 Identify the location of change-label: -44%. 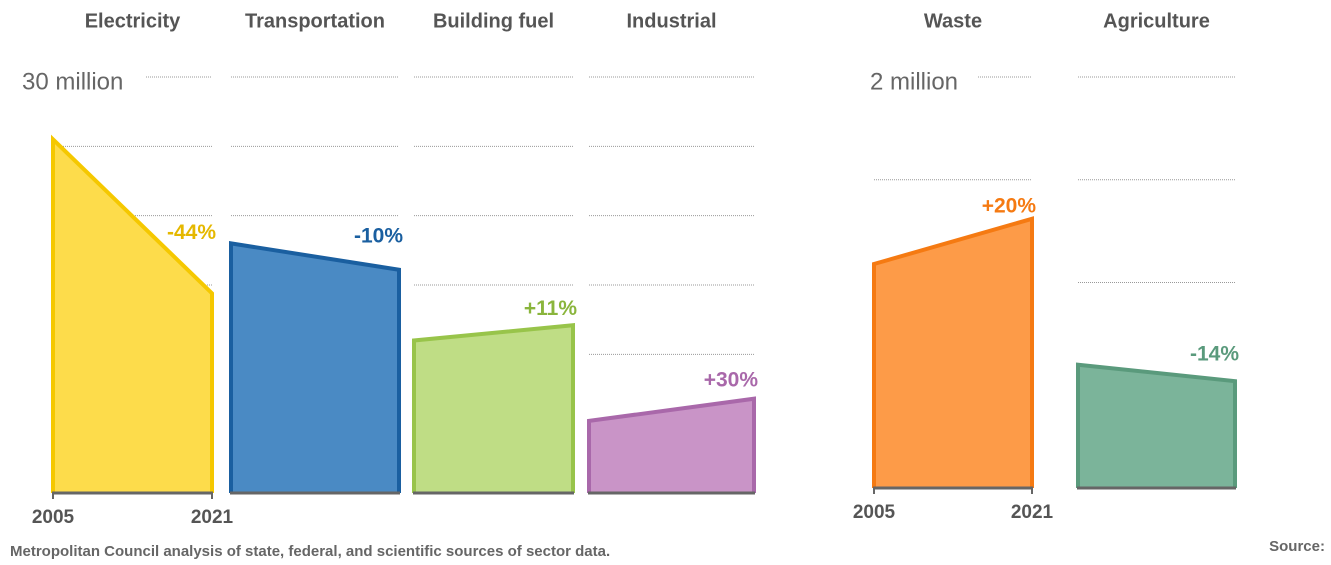
(191, 232).